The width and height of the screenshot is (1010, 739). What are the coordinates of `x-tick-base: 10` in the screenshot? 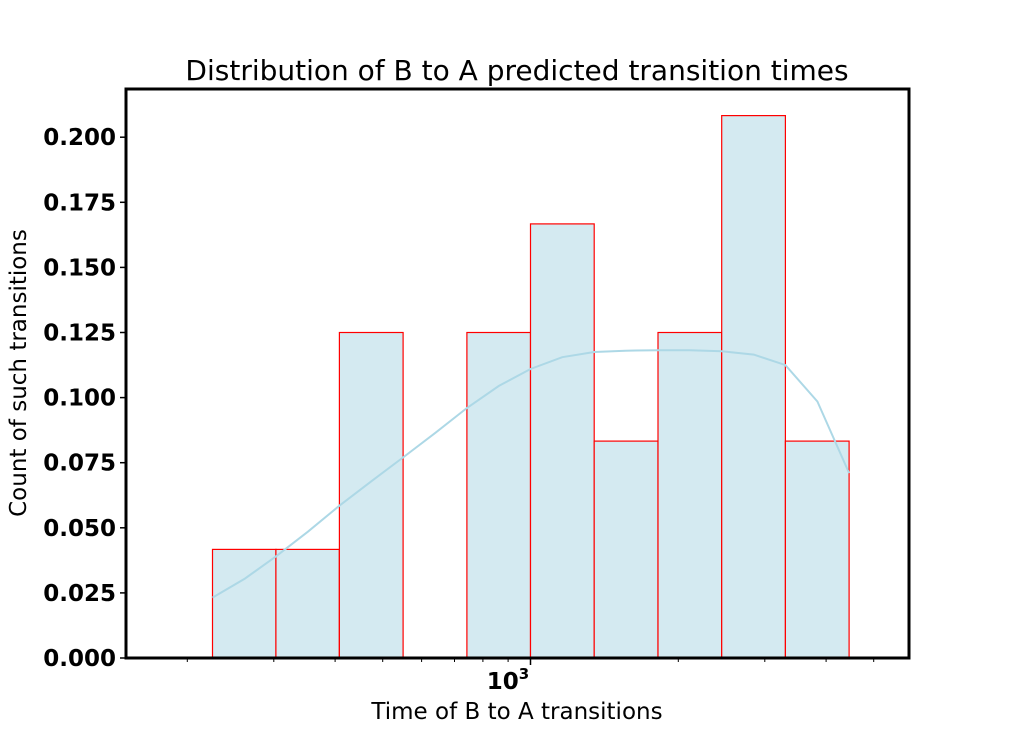 It's located at (503, 682).